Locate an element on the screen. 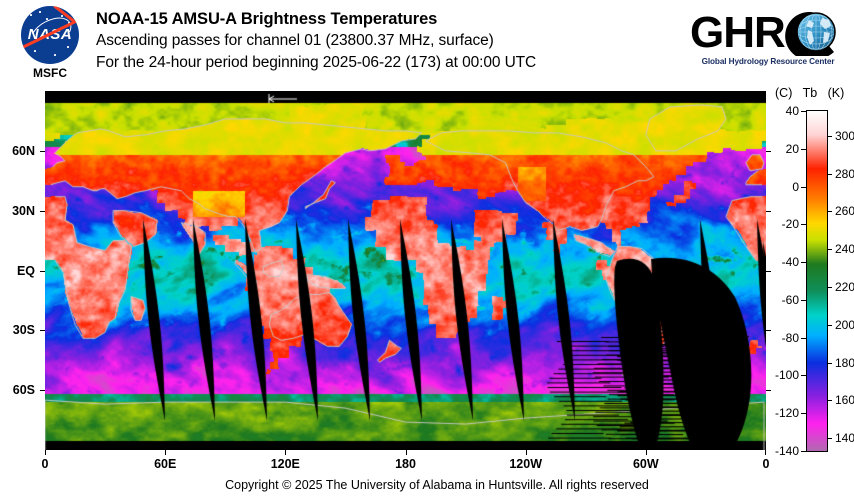 This screenshot has height=502, width=854. colorbar-label-celsius: 0 is located at coordinates (795, 186).